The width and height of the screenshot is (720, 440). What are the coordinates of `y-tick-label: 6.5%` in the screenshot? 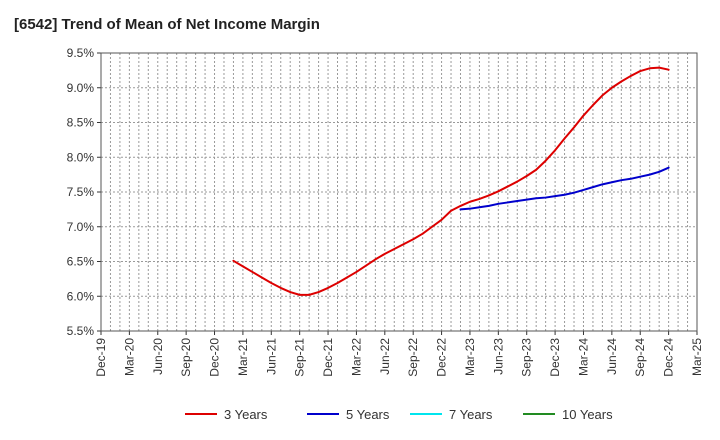 It's located at (81, 262).